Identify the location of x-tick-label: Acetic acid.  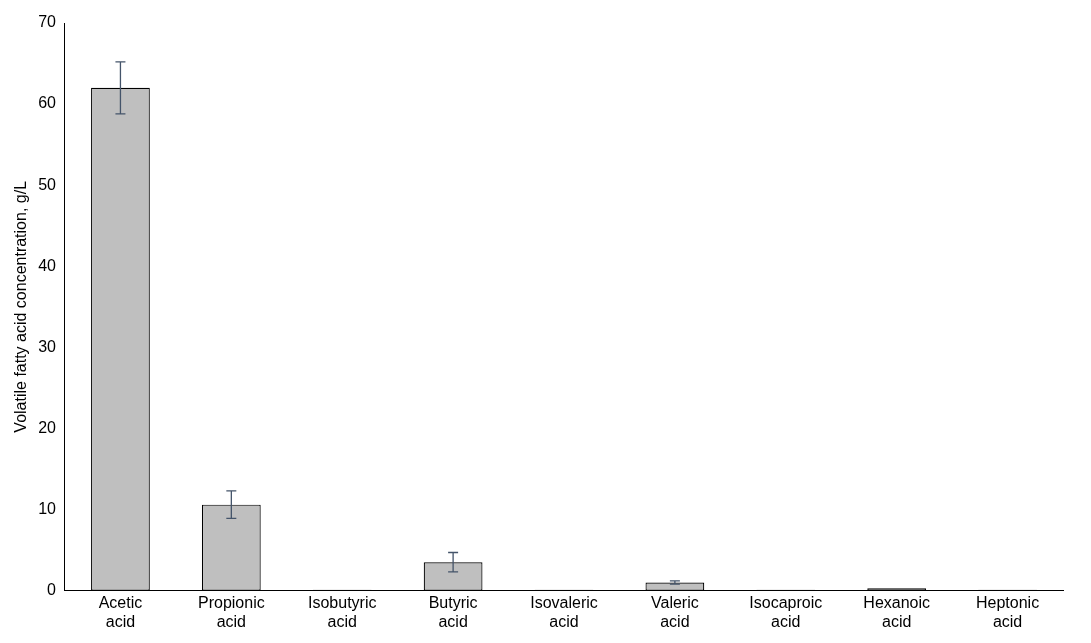
(120, 611).